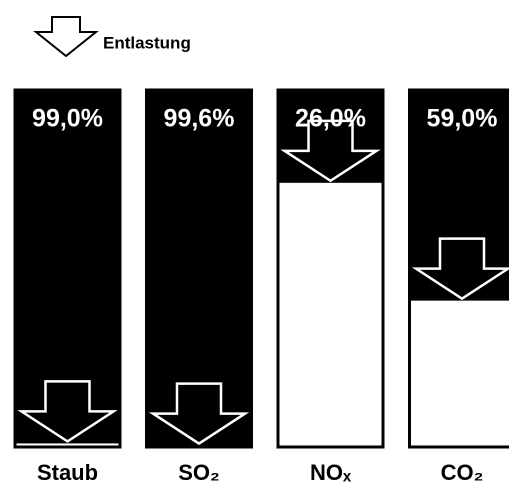  What do you see at coordinates (66, 37) in the screenshot?
I see `legend-arrow` at bounding box center [66, 37].